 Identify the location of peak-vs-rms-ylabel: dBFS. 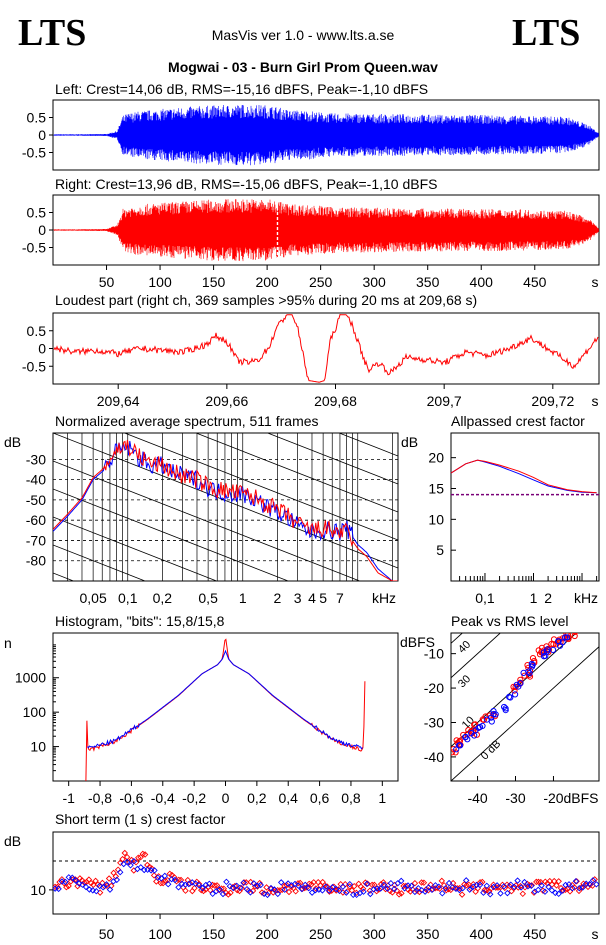
(417, 642).